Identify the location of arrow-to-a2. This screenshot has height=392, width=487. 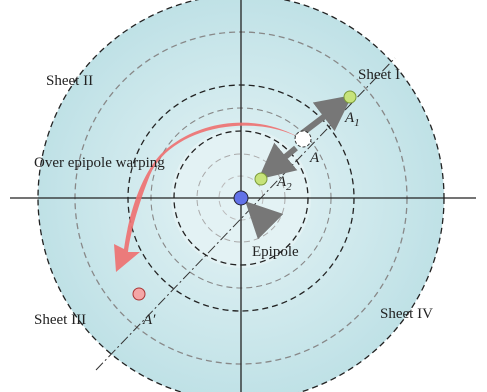
(278, 161).